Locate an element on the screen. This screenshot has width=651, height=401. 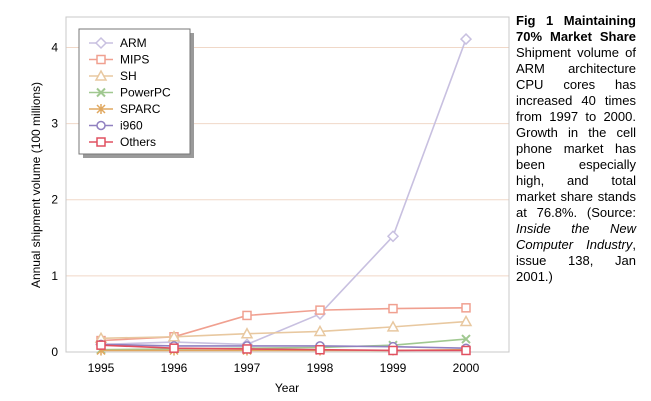
legend-entry-mips: MIPS is located at coordinates (119, 60).